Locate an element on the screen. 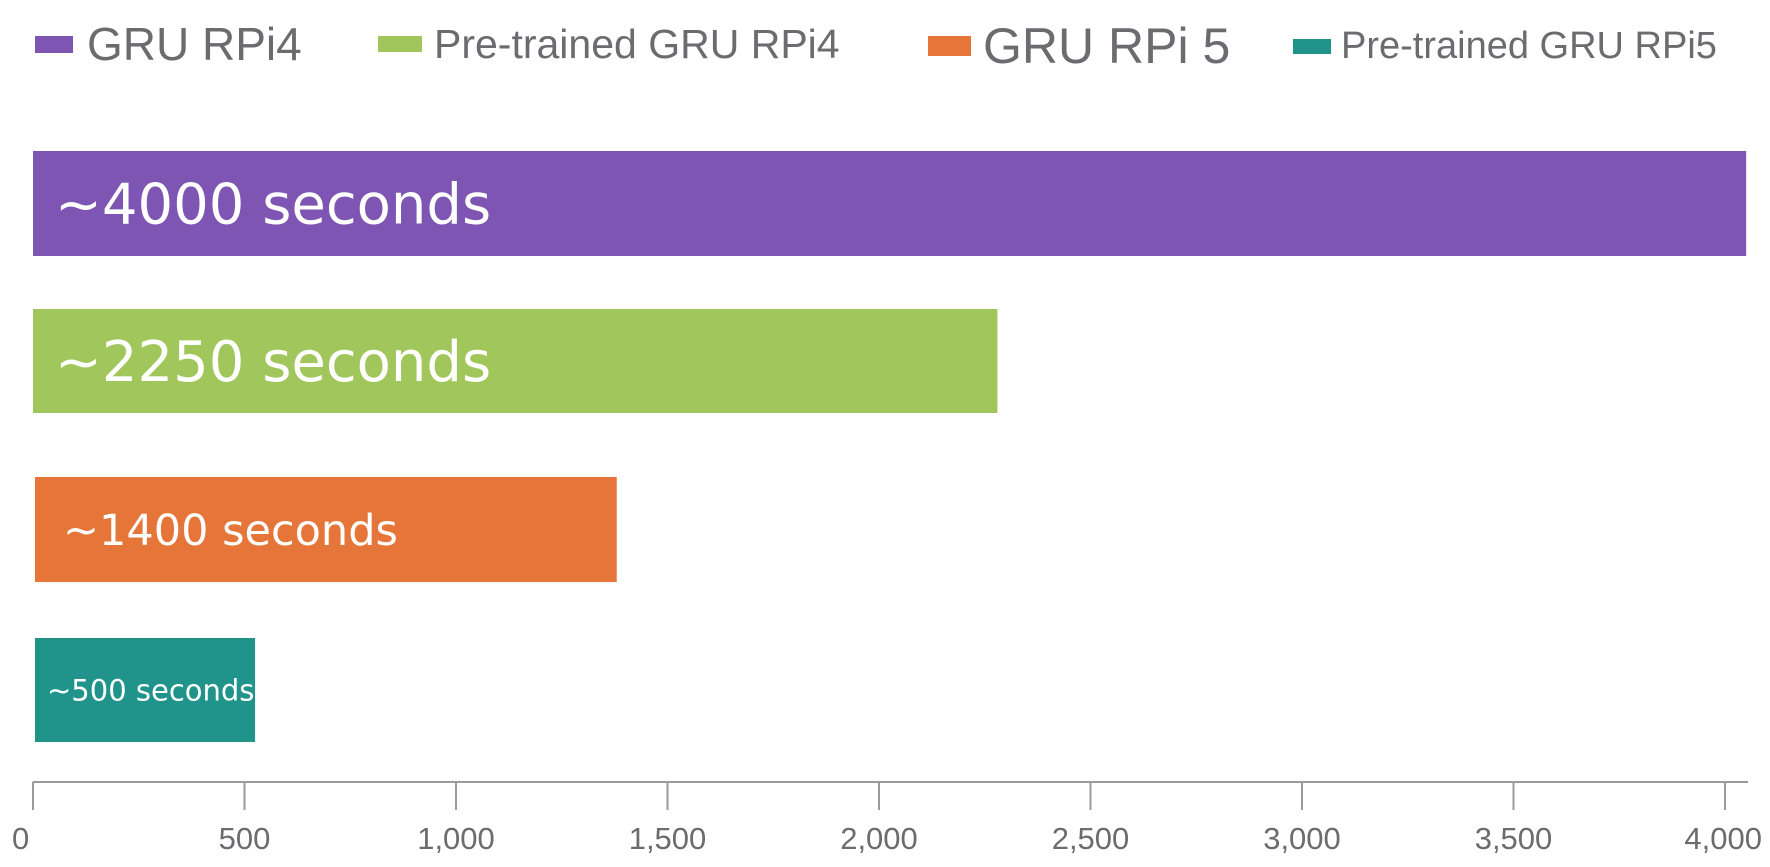 The height and width of the screenshot is (867, 1770). legend-label: Pre-trained GRU RPi5 is located at coordinates (1529, 45).